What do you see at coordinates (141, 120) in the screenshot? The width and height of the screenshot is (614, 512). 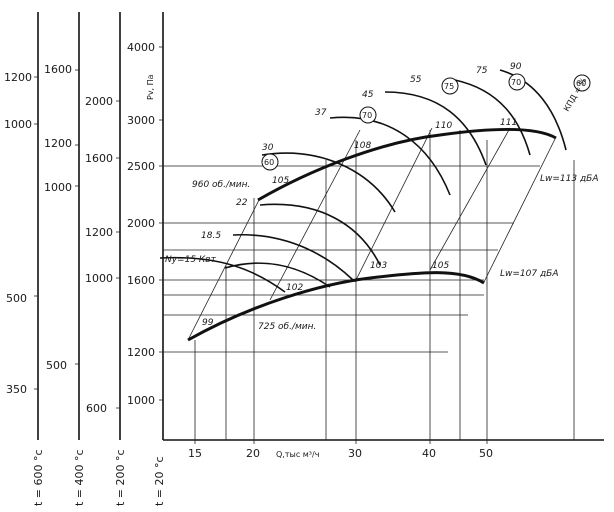 I see `y-tick: 3000` at bounding box center [141, 120].